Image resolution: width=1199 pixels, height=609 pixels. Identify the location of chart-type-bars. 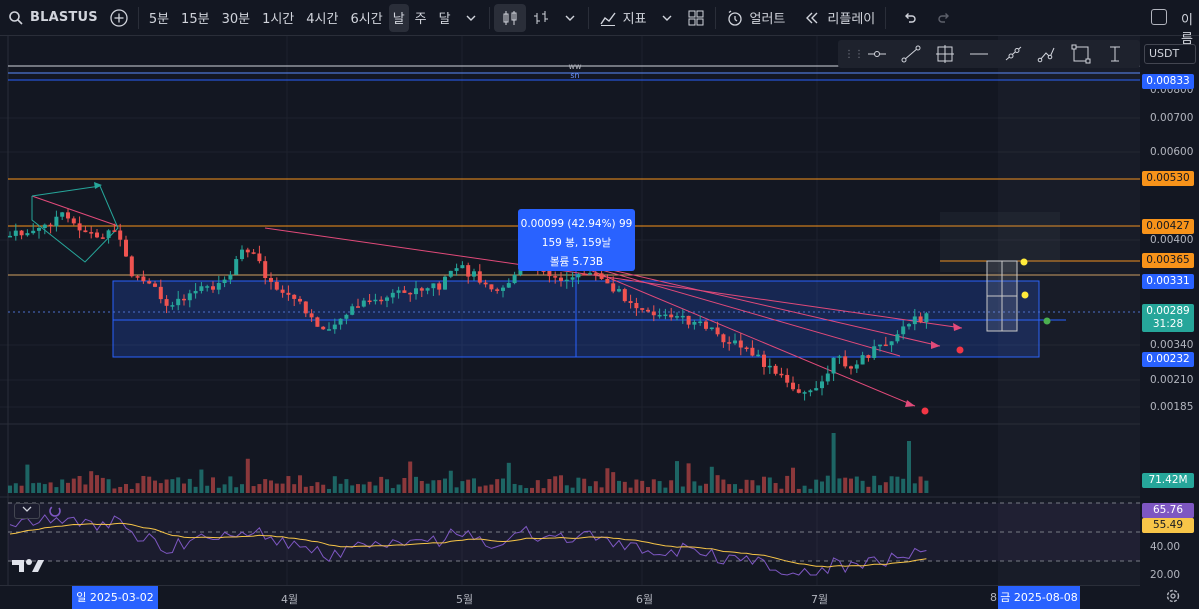
(541, 18).